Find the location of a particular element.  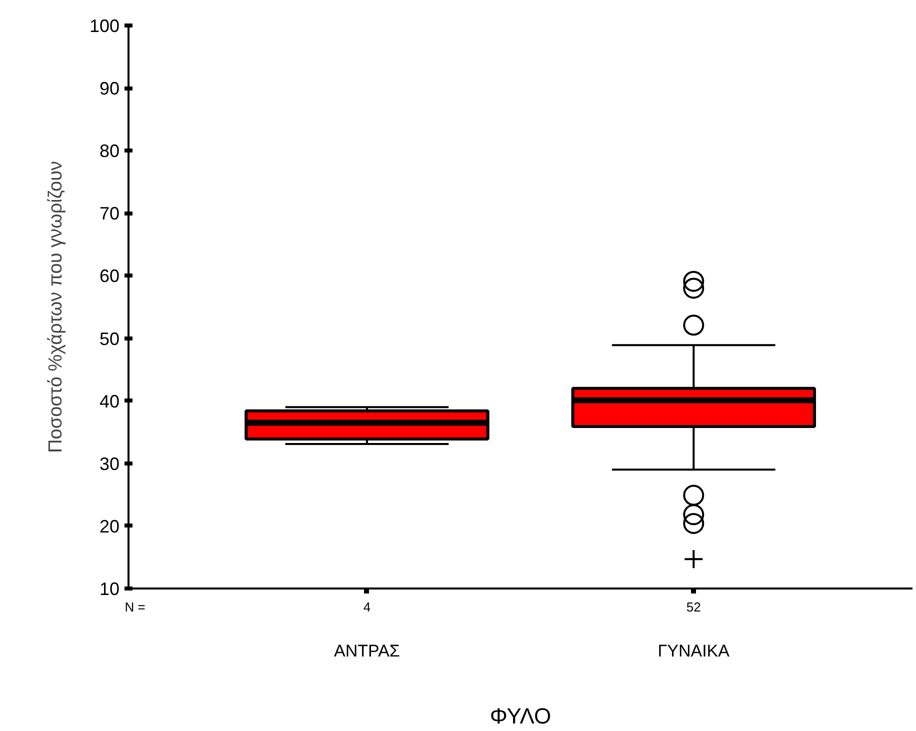

y-tick-label: 40 is located at coordinates (109, 401).